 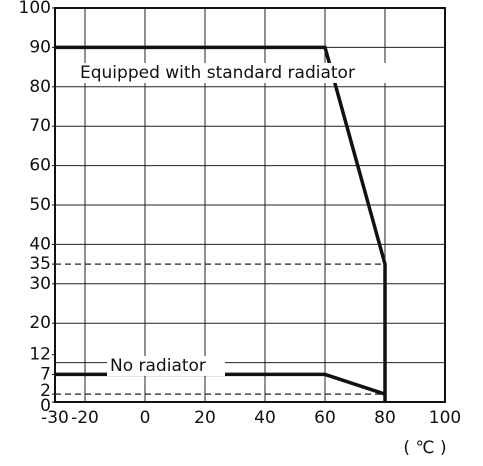 I want to click on y-tick-label: 40, so click(x=40, y=244).